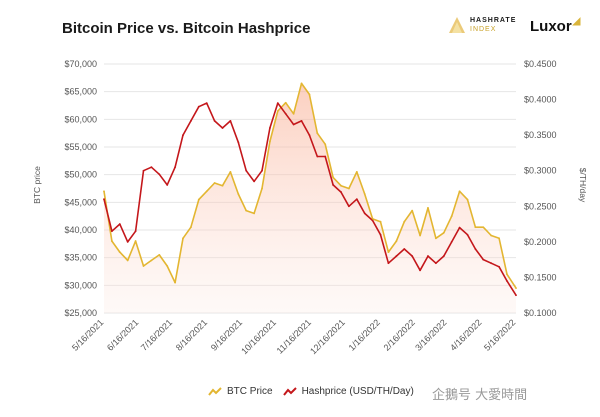 Image resolution: width=600 pixels, height=417 pixels. I want to click on x-tick-label: 5/16/2022, so click(499, 334).